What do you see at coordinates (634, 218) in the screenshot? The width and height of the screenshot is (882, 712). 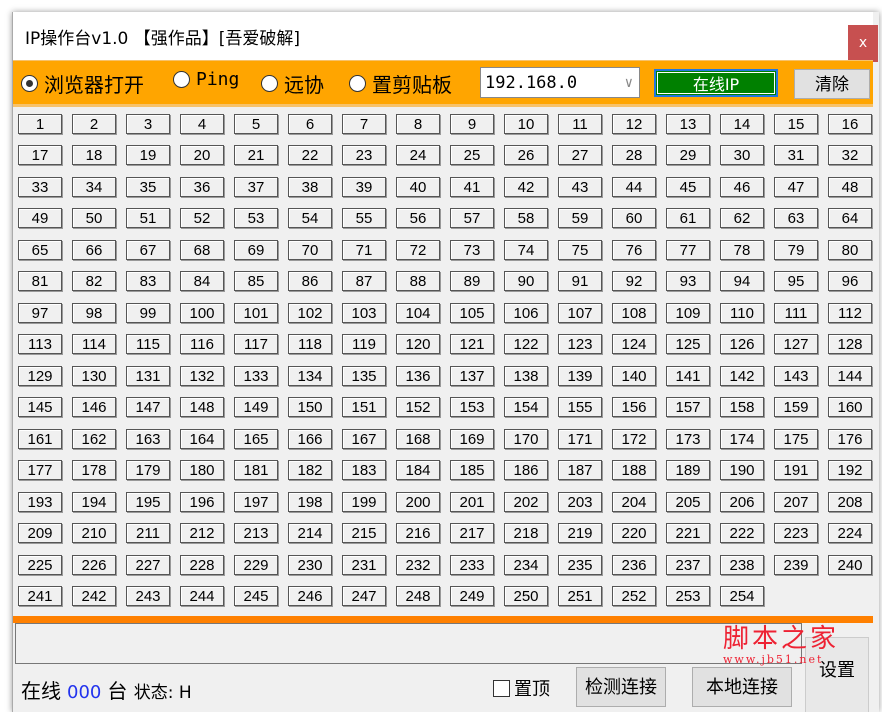 I see `ip-button-60: 60` at bounding box center [634, 218].